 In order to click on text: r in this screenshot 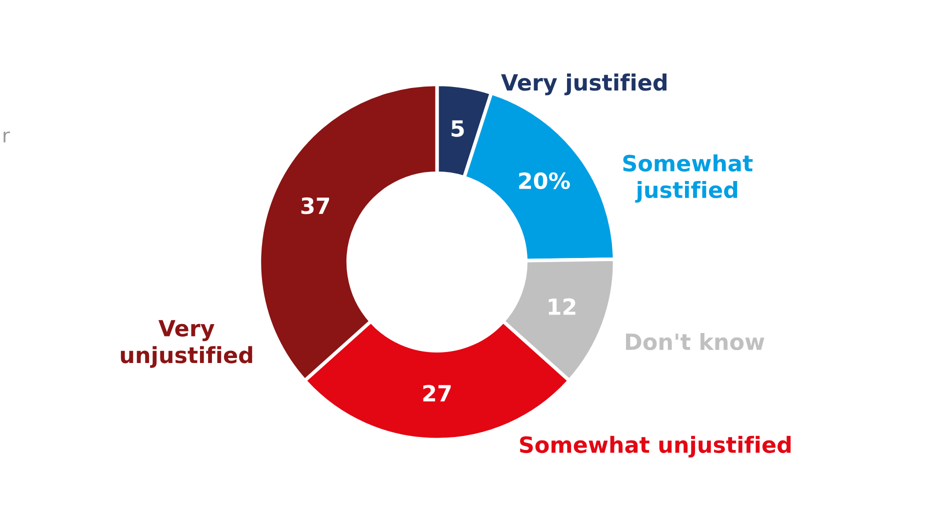, I will do `click(7, 136)`.